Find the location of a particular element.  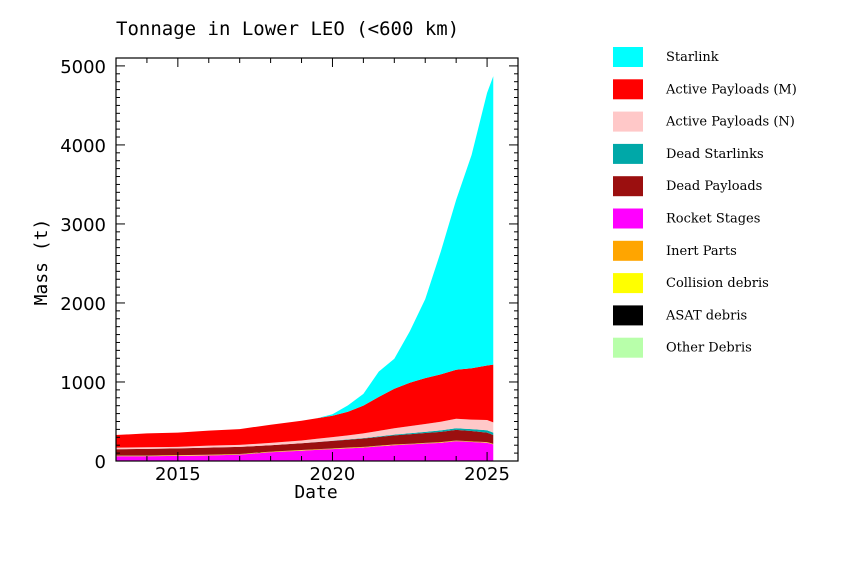

legend-label-dead-starlinks: Dead Starlinks is located at coordinates (715, 154).